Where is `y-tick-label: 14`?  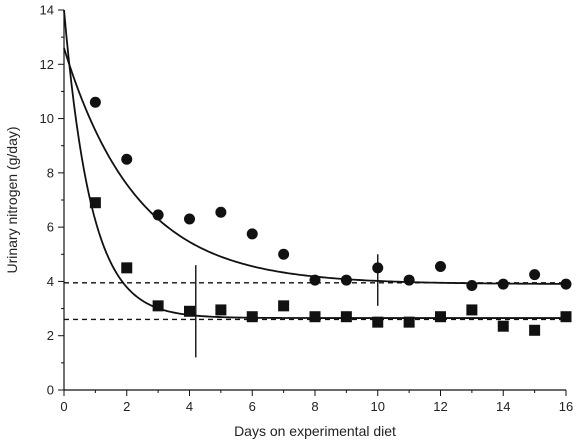
y-tick-label: 14 is located at coordinates (47, 10).